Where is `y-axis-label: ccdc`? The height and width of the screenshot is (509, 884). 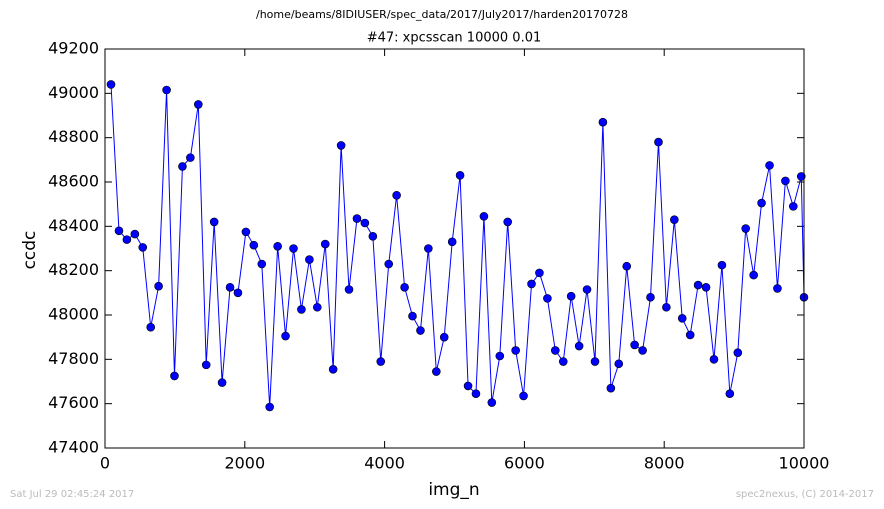
y-axis-label: ccdc is located at coordinates (30, 250).